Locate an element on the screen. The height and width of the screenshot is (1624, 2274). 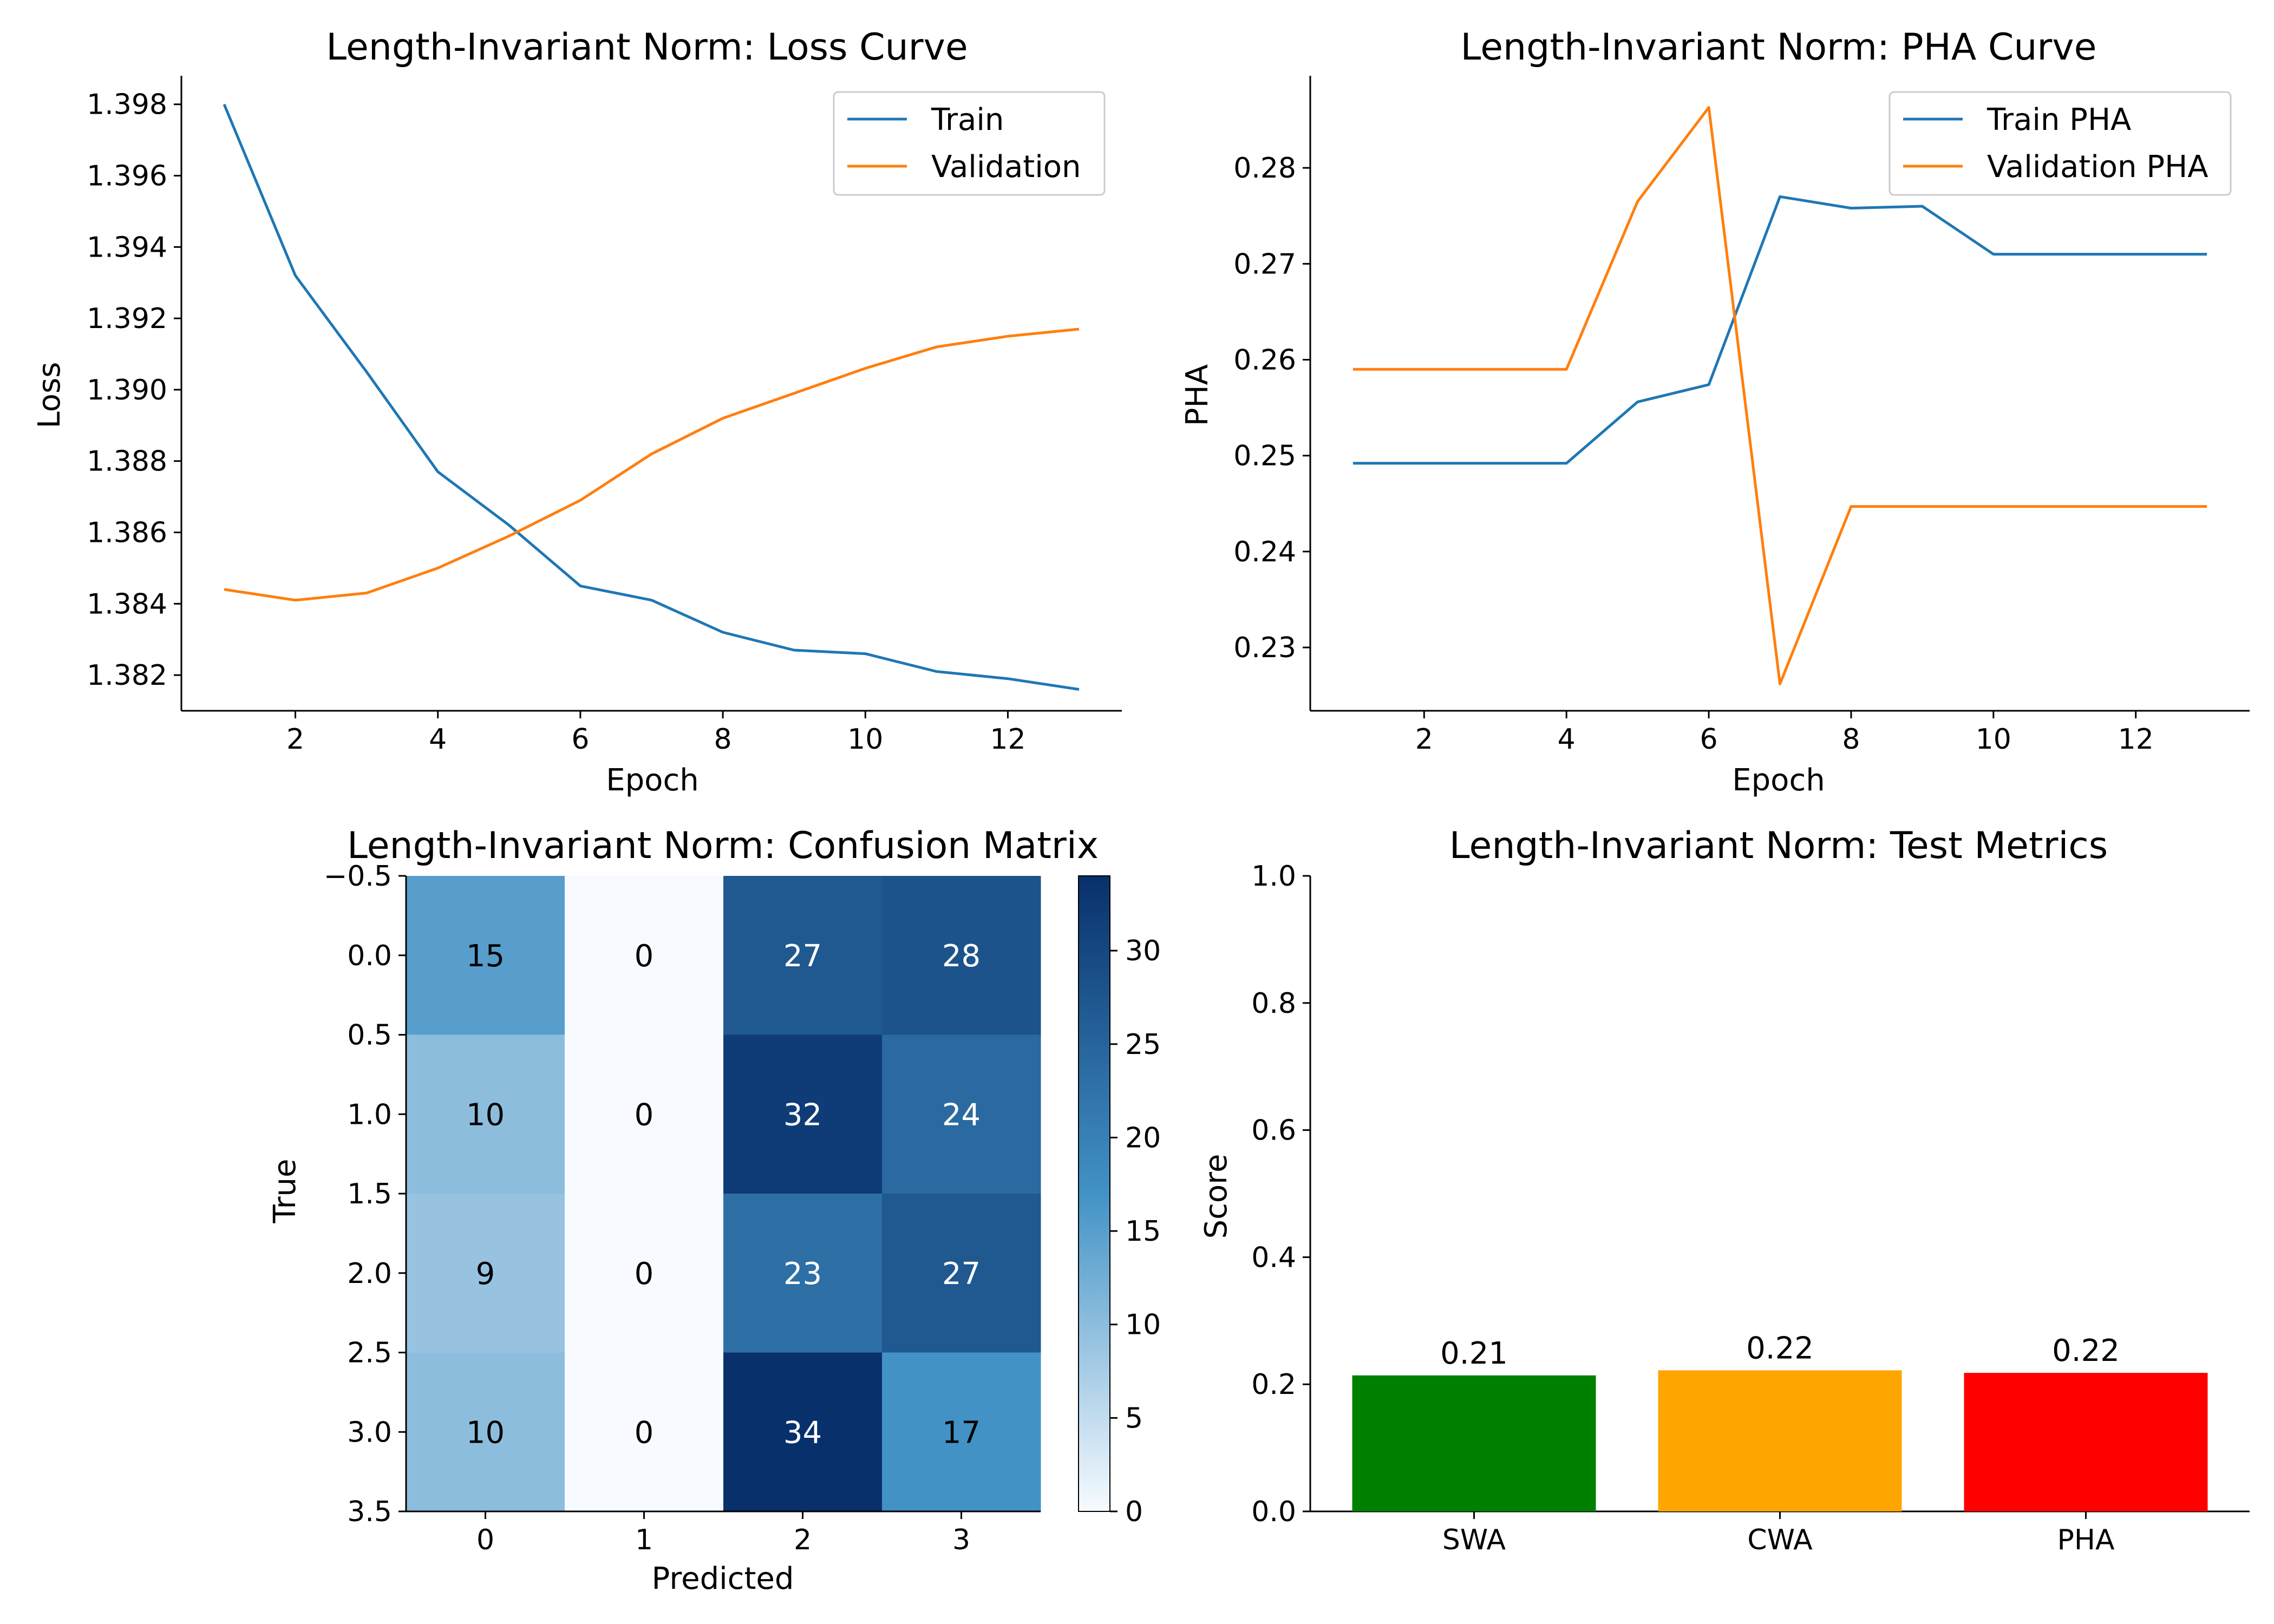
loss-x-axis-label: Epoch is located at coordinates (652, 780).